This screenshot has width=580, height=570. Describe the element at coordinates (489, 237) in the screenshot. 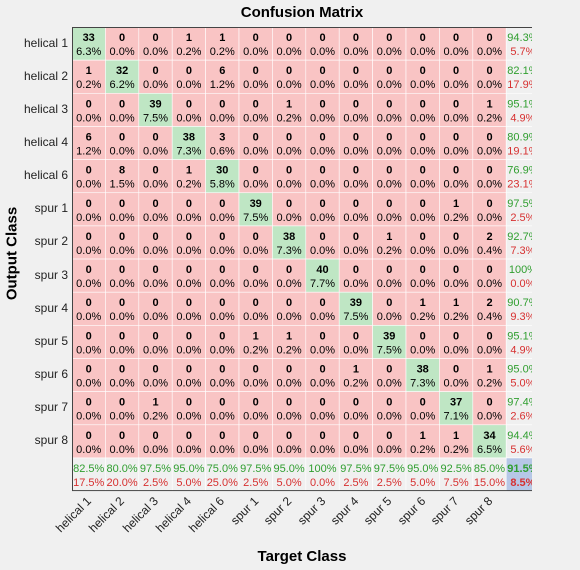

I see `cell-count: 2` at that location.